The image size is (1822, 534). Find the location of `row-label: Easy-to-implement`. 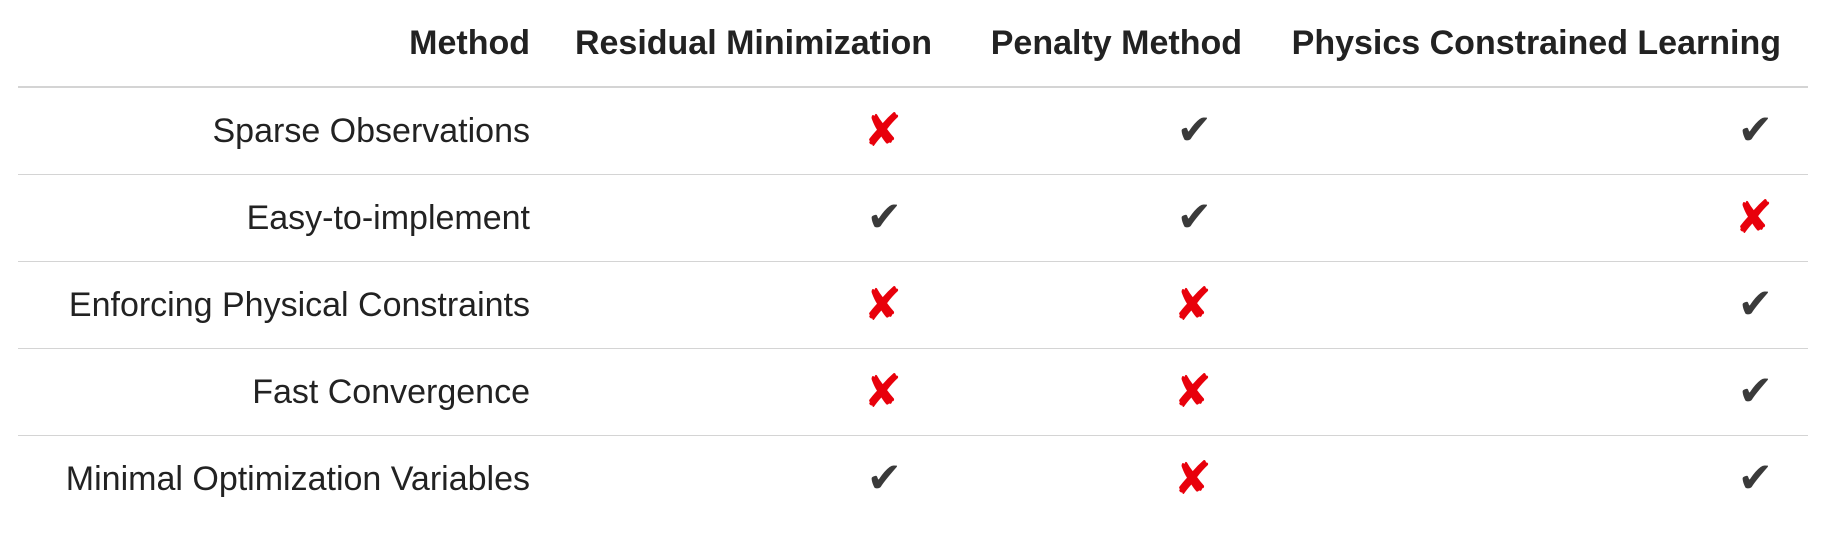

row-label: Easy-to-implement is located at coordinates (288, 218).